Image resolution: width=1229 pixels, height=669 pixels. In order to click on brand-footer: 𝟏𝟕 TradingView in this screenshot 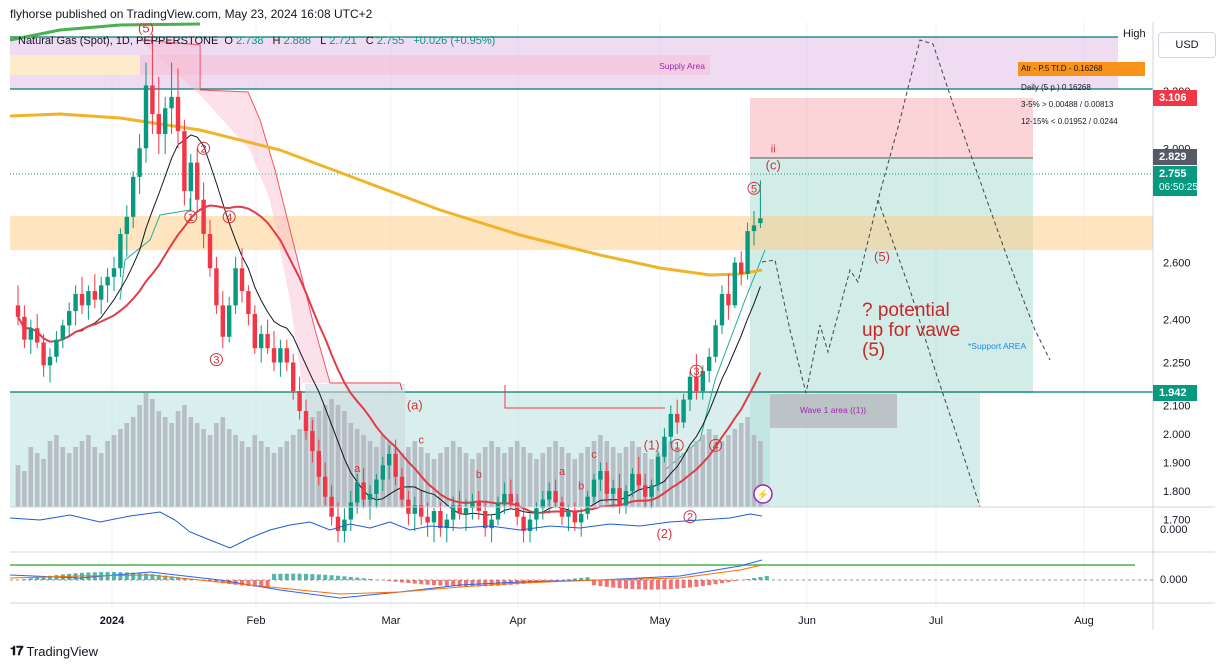, I will do `click(54, 651)`.